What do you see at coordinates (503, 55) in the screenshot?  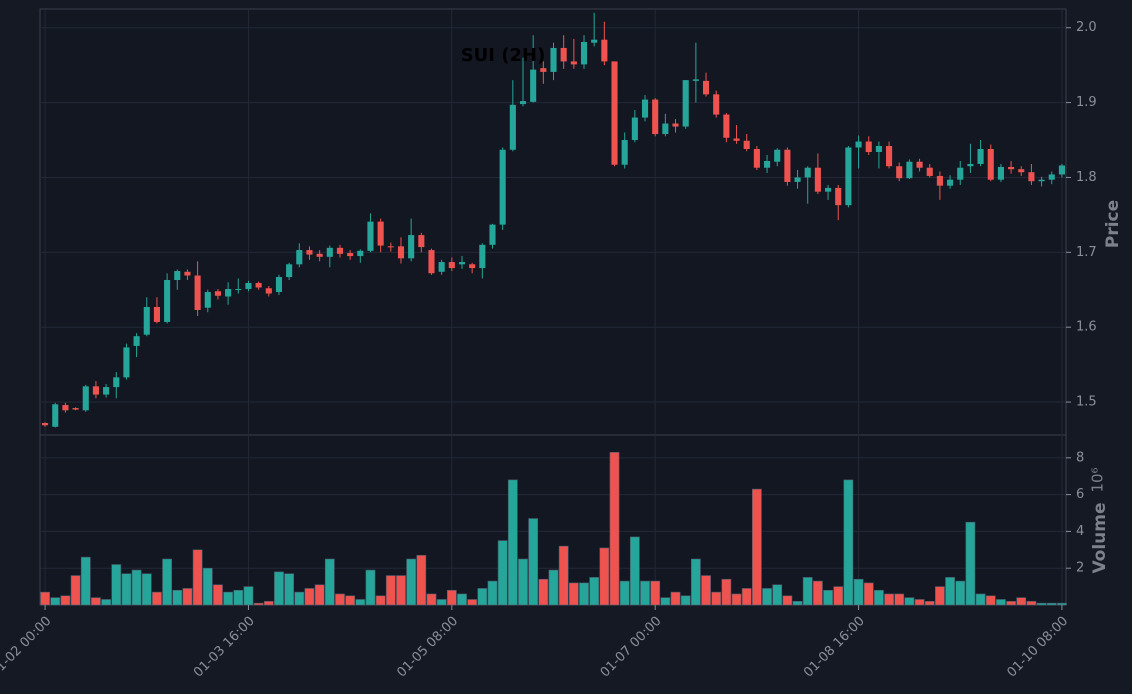 I see `chart-title: SUI (2H)` at bounding box center [503, 55].